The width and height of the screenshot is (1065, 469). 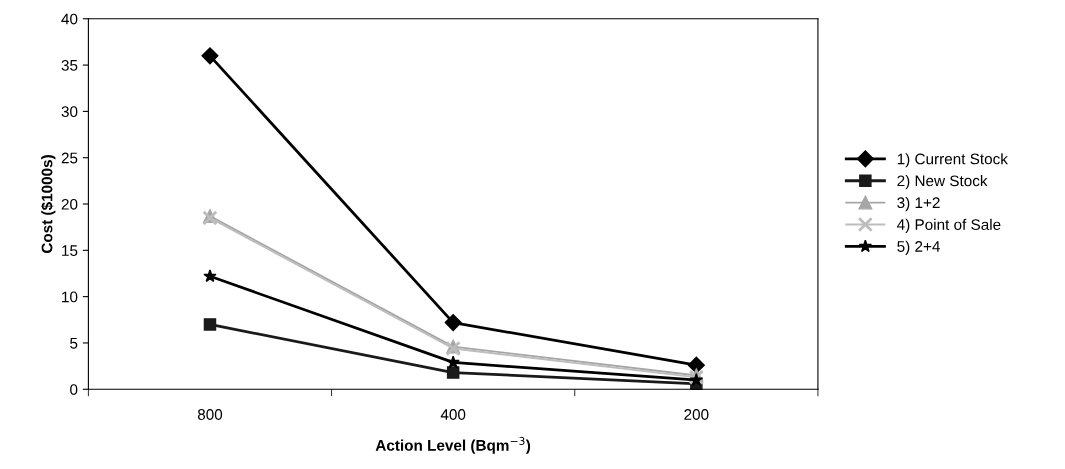 What do you see at coordinates (453, 445) in the screenshot?
I see `x-axis-title: Action Level (Bqm$^{−3}$)` at bounding box center [453, 445].